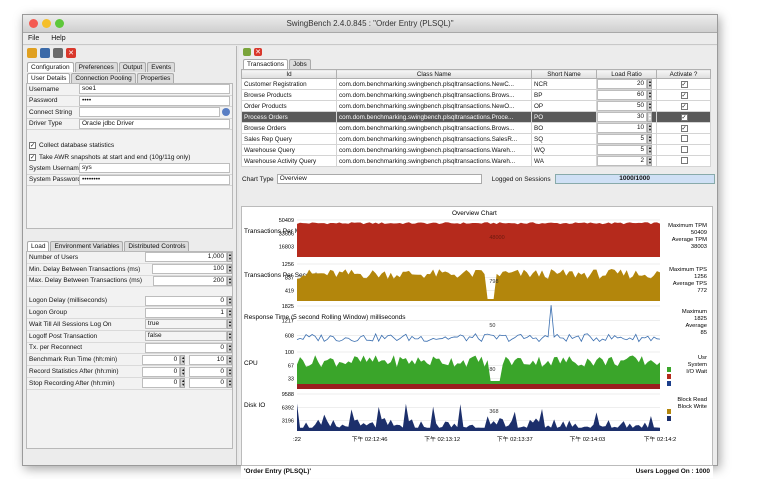  What do you see at coordinates (154, 168) in the screenshot?
I see `sys-username-field: sys` at bounding box center [154, 168].